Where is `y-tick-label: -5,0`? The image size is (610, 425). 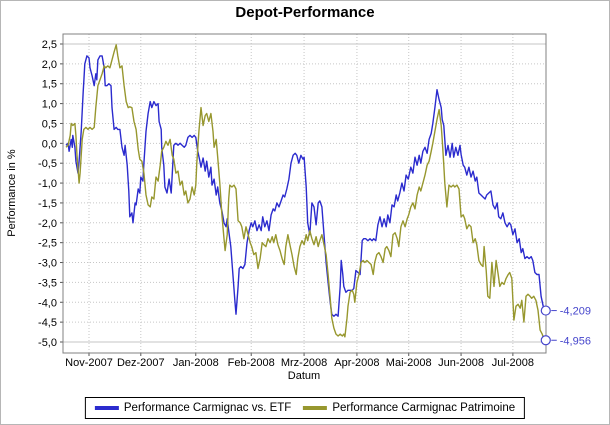 y-tick-label: -5,0 is located at coordinates (47, 343).